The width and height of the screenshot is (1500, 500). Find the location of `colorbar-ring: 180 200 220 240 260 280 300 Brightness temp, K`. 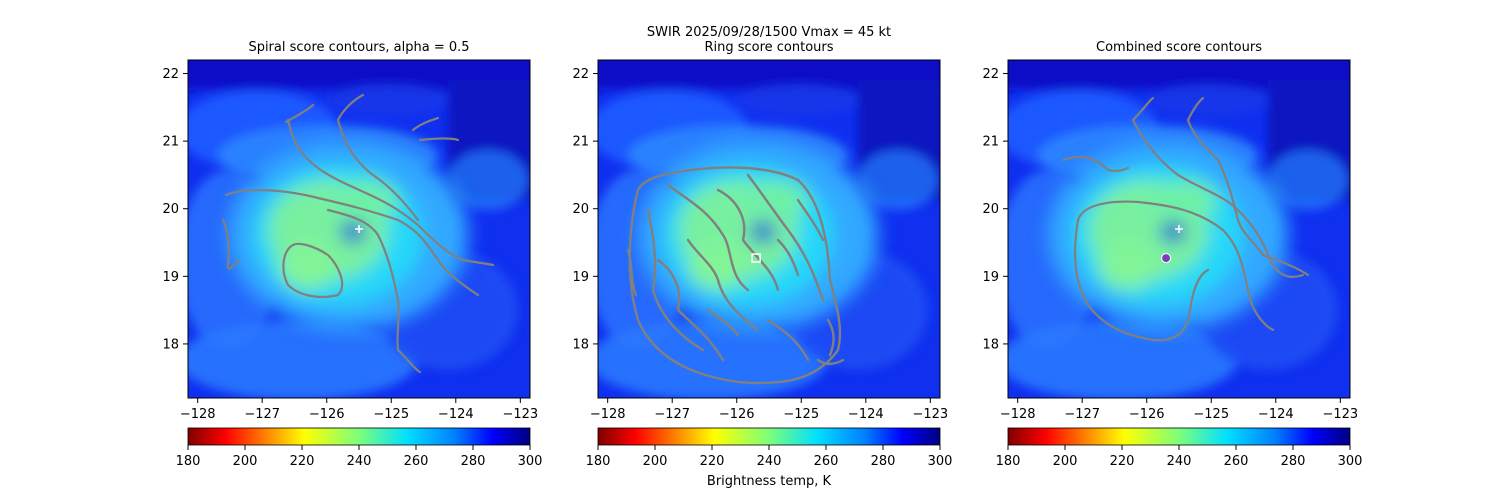

colorbar-ring: 180 200 220 240 260 280 300 Brightness temp, K is located at coordinates (769, 458).